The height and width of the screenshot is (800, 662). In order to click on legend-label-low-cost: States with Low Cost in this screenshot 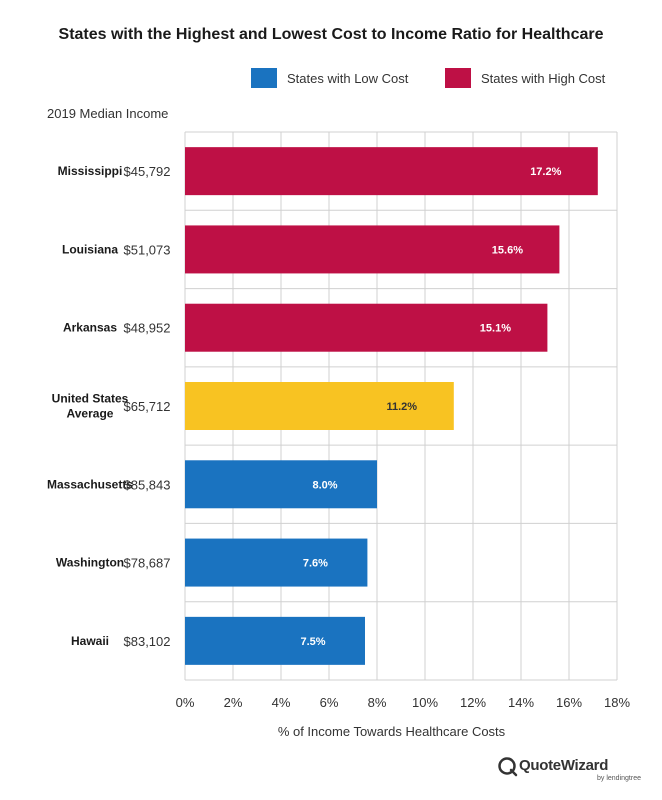, I will do `click(348, 78)`.